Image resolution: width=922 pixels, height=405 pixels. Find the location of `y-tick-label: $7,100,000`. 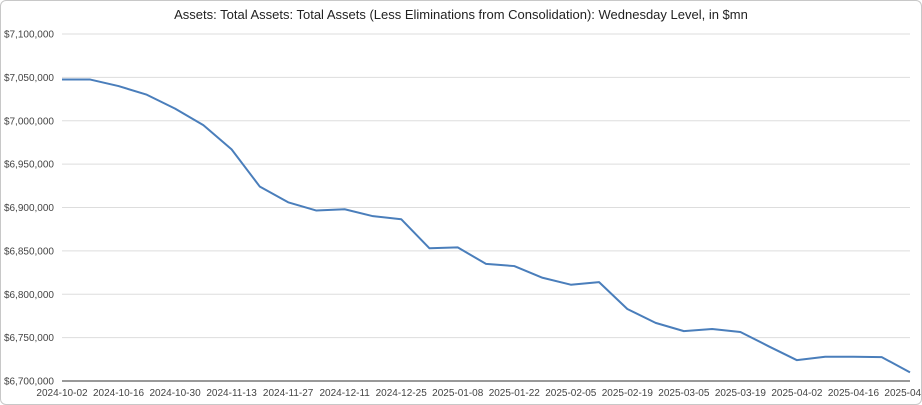

y-tick-label: $7,100,000 is located at coordinates (29, 35).